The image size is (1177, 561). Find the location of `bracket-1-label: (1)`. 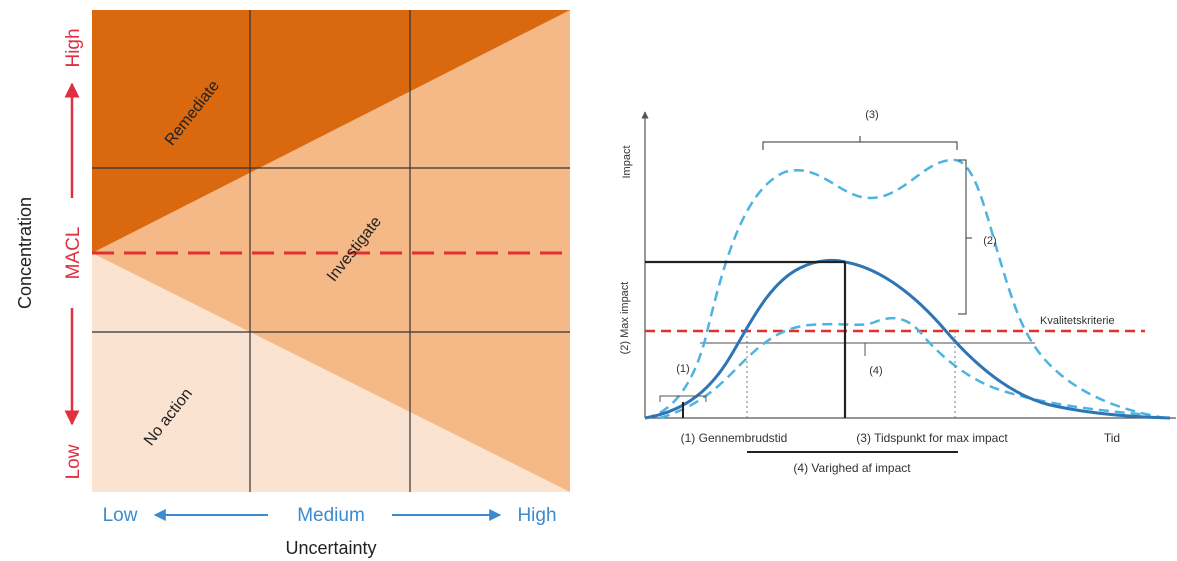

bracket-1-label: (1) is located at coordinates (682, 369).